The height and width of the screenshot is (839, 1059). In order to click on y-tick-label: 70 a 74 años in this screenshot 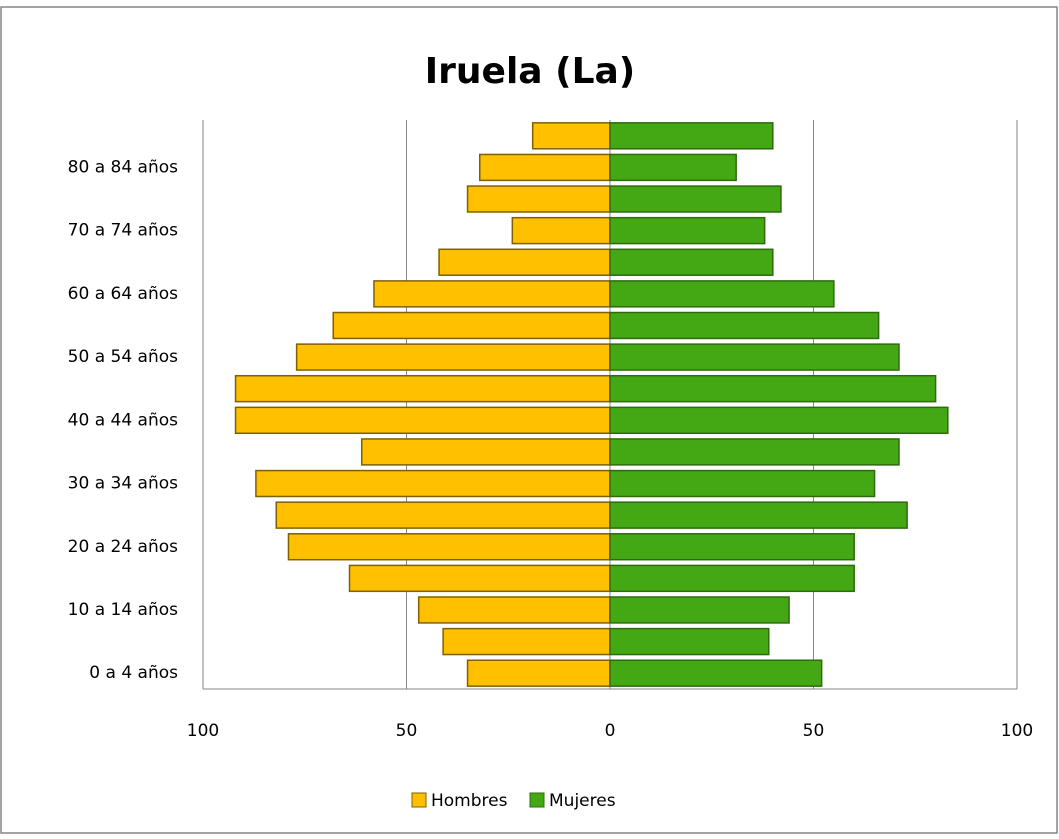, I will do `click(123, 231)`.